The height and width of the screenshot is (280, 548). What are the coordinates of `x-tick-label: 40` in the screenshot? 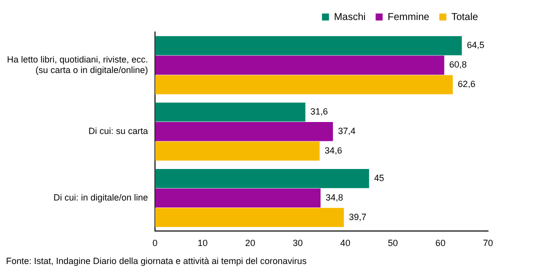 It's located at (345, 243).